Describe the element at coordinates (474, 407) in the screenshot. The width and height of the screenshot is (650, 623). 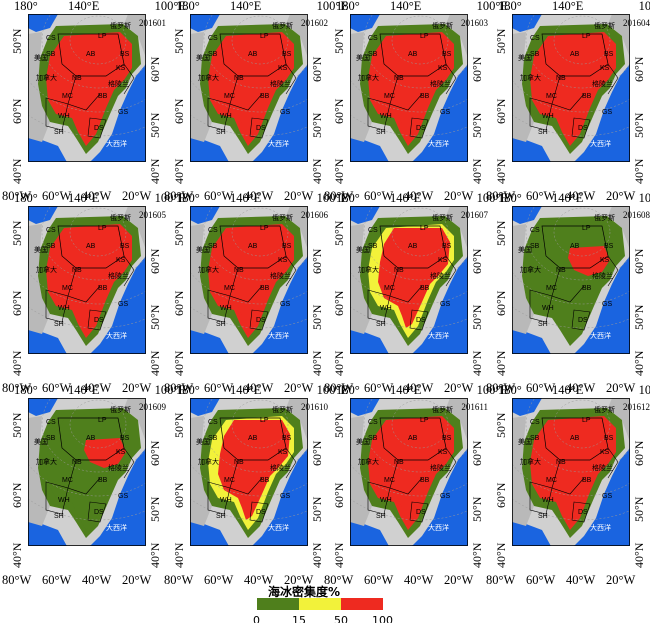
I see `panel-date: 201611` at that location.